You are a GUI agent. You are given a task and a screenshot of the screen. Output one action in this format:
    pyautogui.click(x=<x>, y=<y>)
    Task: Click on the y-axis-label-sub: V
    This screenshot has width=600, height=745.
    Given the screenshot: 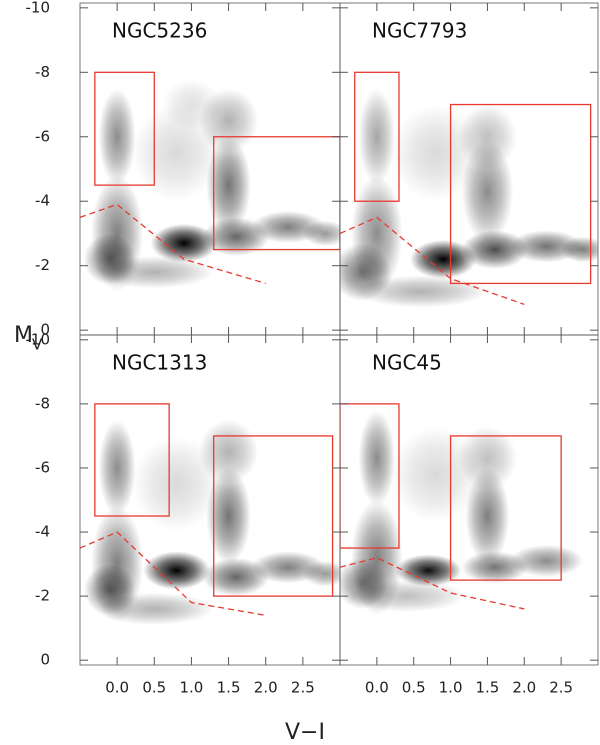 What is the action you would take?
    pyautogui.click(x=37, y=345)
    